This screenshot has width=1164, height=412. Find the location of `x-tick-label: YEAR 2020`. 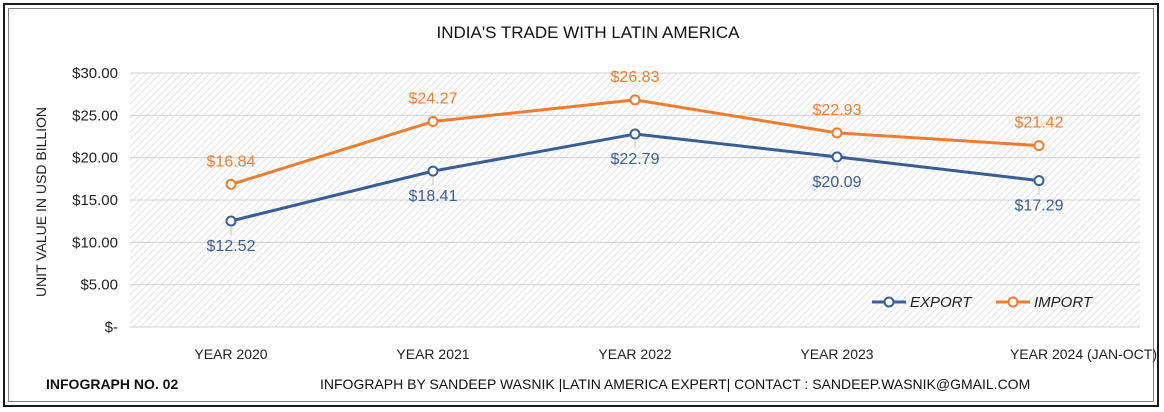

x-tick-label: YEAR 2020 is located at coordinates (230, 354).